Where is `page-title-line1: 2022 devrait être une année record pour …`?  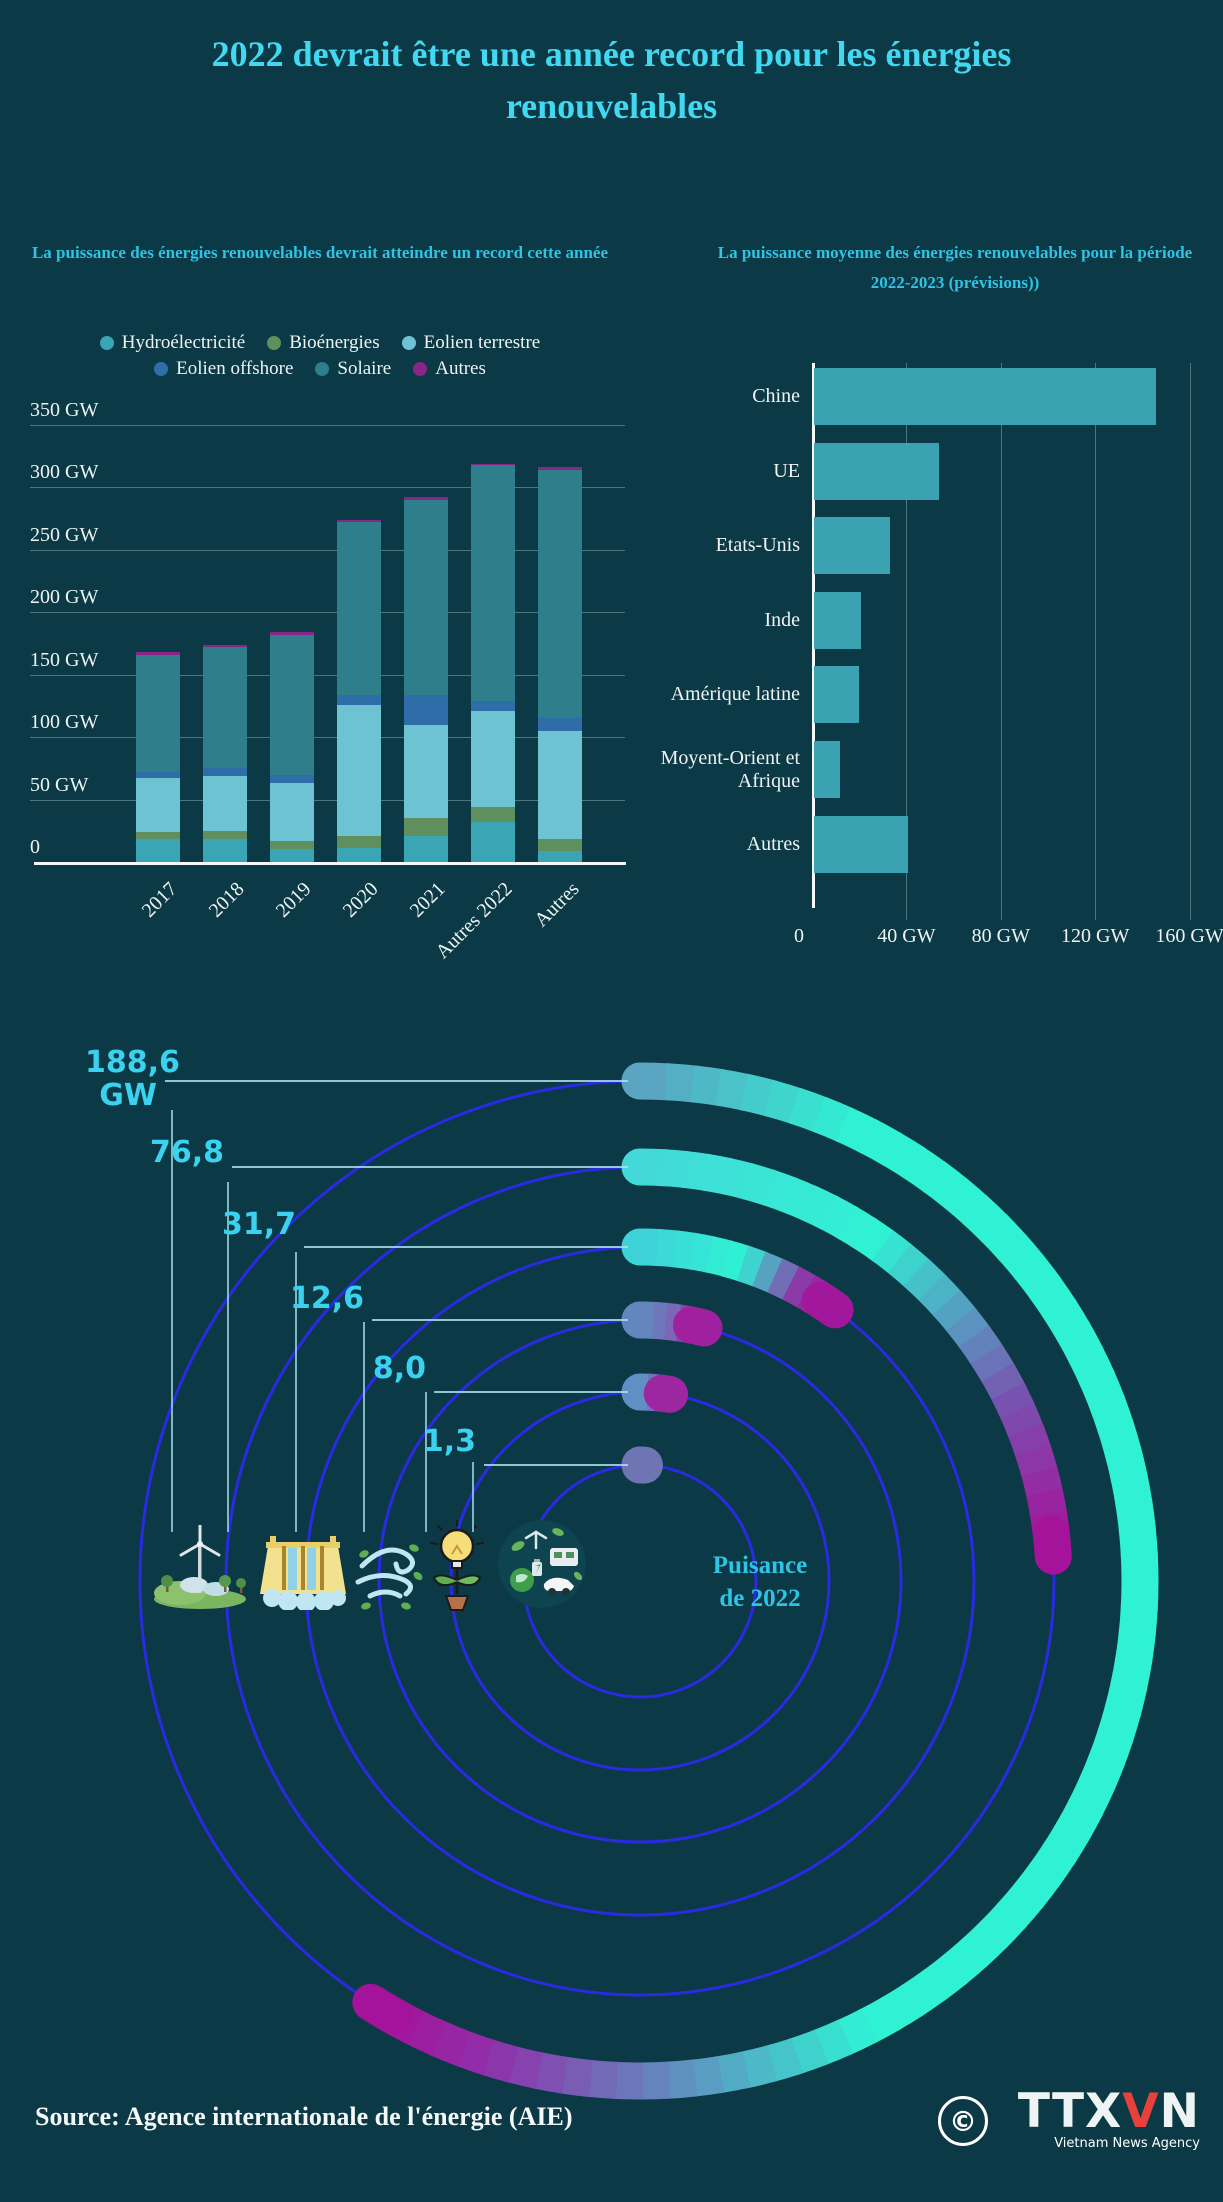
page-title-line1: 2022 devrait être une année record pour … is located at coordinates (611, 54).